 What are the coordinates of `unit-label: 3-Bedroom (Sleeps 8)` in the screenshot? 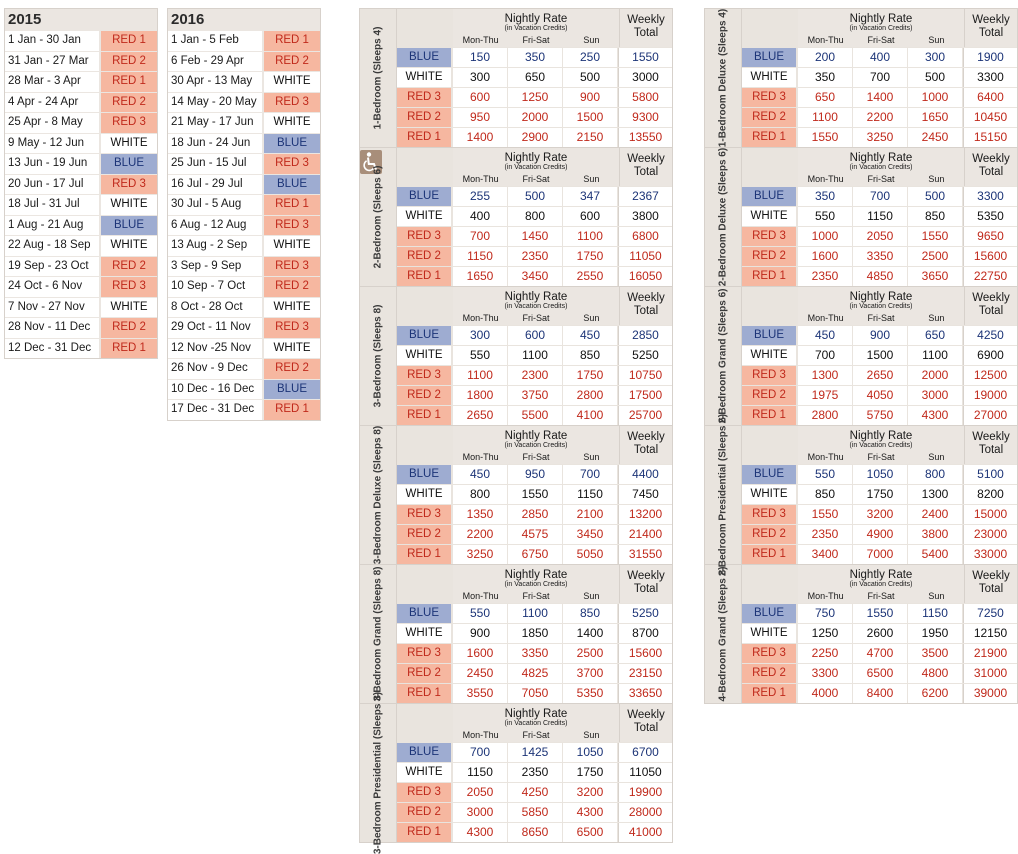 It's located at (378, 356).